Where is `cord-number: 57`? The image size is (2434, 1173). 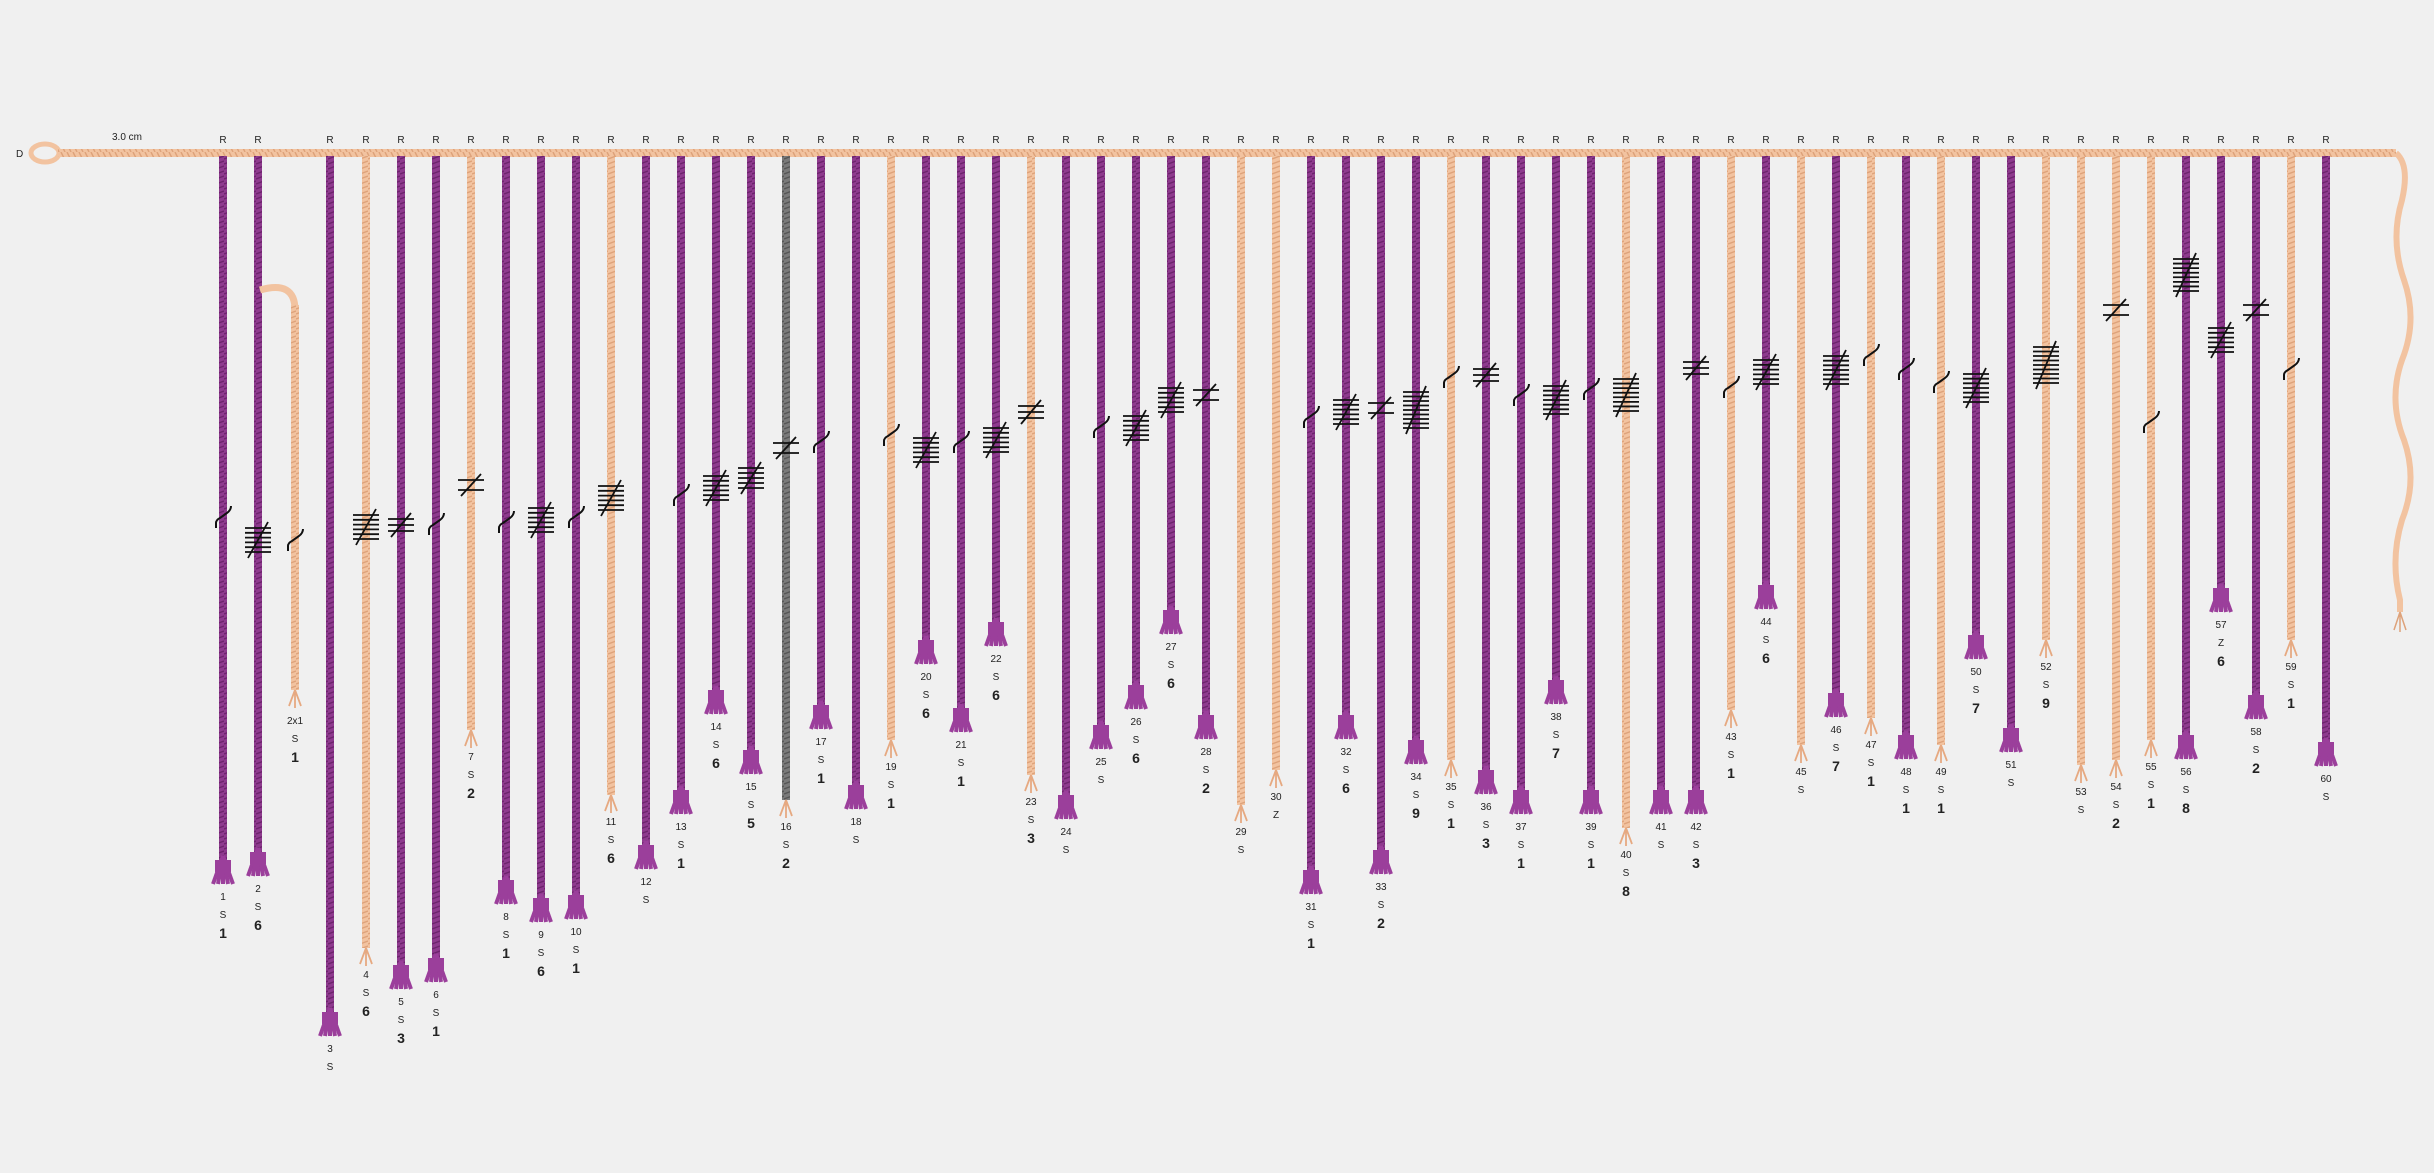 cord-number: 57 is located at coordinates (2221, 625).